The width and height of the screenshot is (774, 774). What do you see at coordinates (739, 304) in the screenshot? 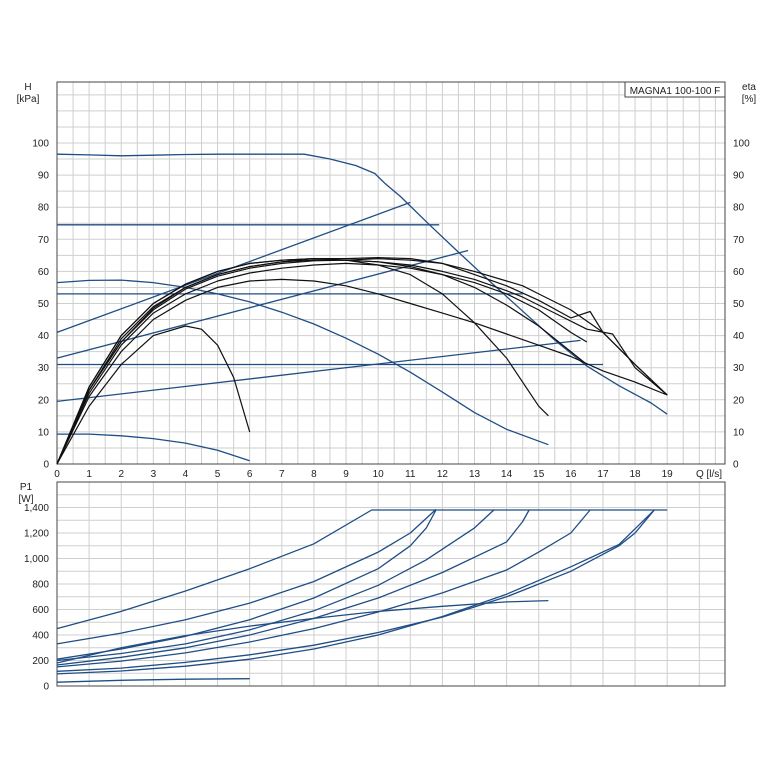
I see `y-tick-label-right: 50` at bounding box center [739, 304].